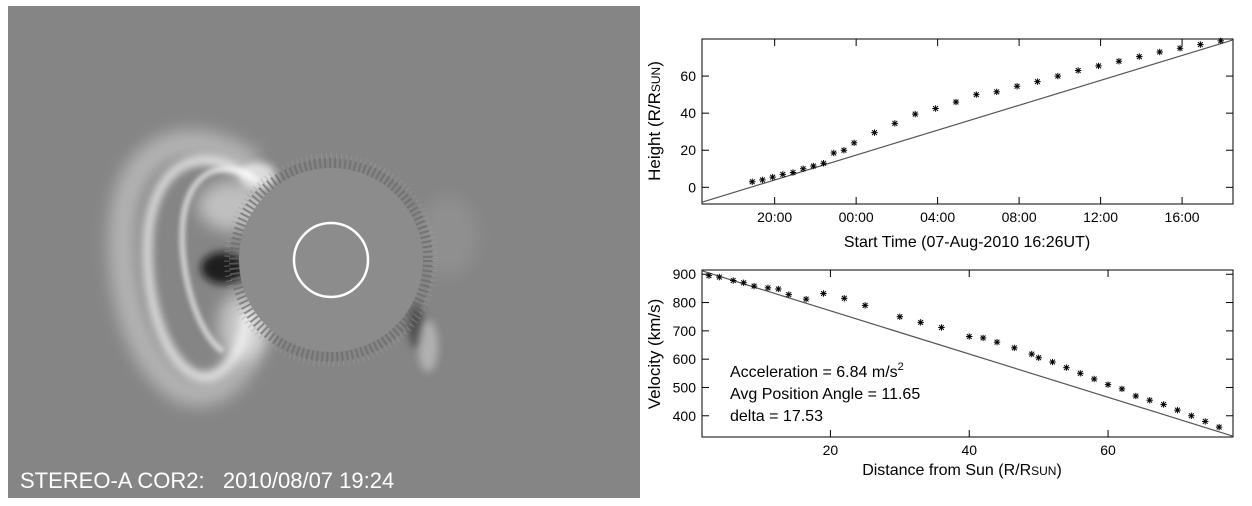 The height and width of the screenshot is (506, 1252). I want to click on velocity-y-tick-label: 900, so click(685, 274).